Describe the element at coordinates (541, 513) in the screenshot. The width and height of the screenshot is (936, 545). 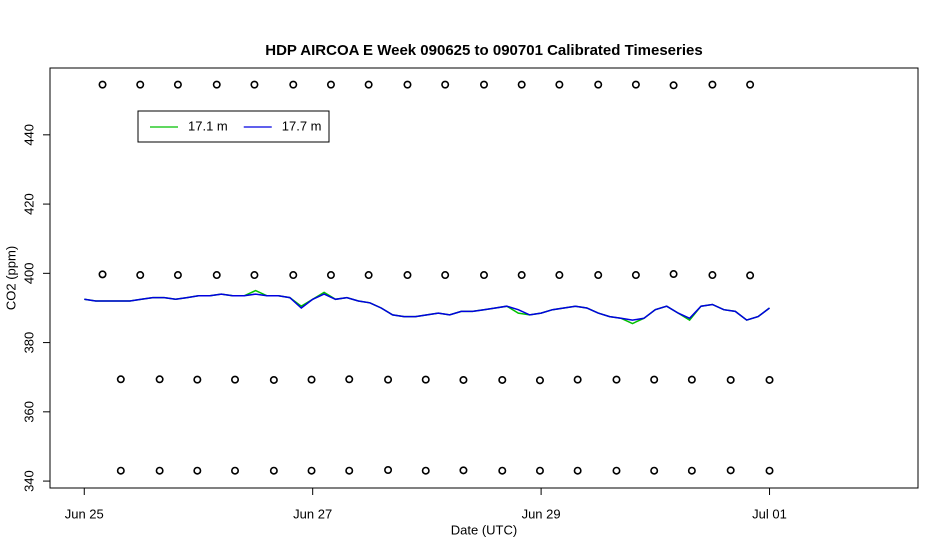
I see `x-tick-label: Jun 29` at that location.